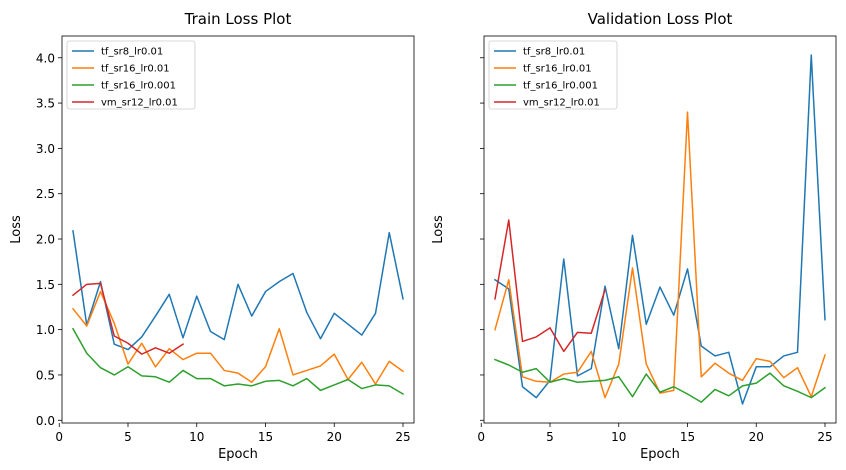  What do you see at coordinates (45, 58) in the screenshot?
I see `y-tick-label: 4.0` at bounding box center [45, 58].